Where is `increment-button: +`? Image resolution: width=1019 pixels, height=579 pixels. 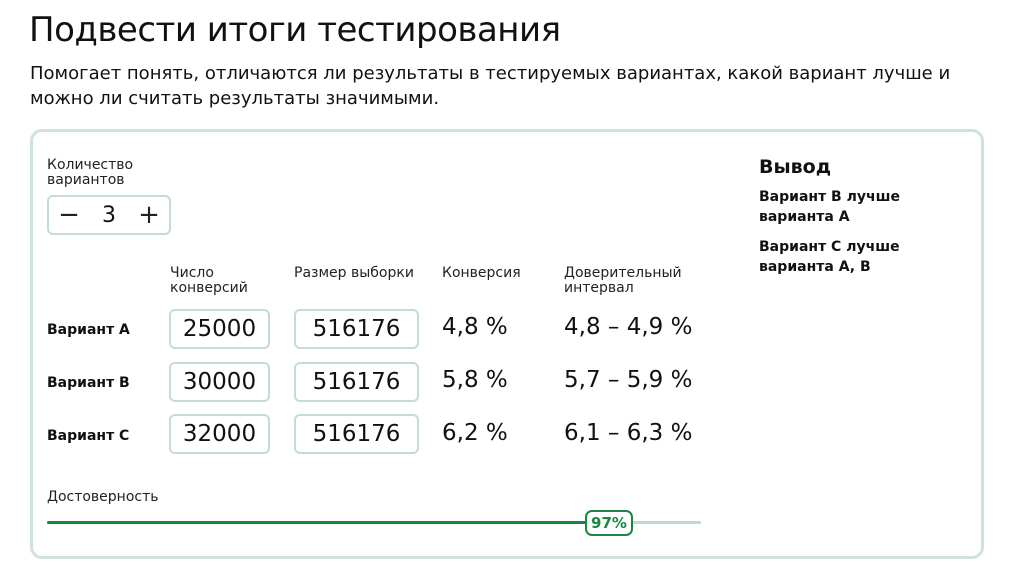 increment-button: + is located at coordinates (149, 215).